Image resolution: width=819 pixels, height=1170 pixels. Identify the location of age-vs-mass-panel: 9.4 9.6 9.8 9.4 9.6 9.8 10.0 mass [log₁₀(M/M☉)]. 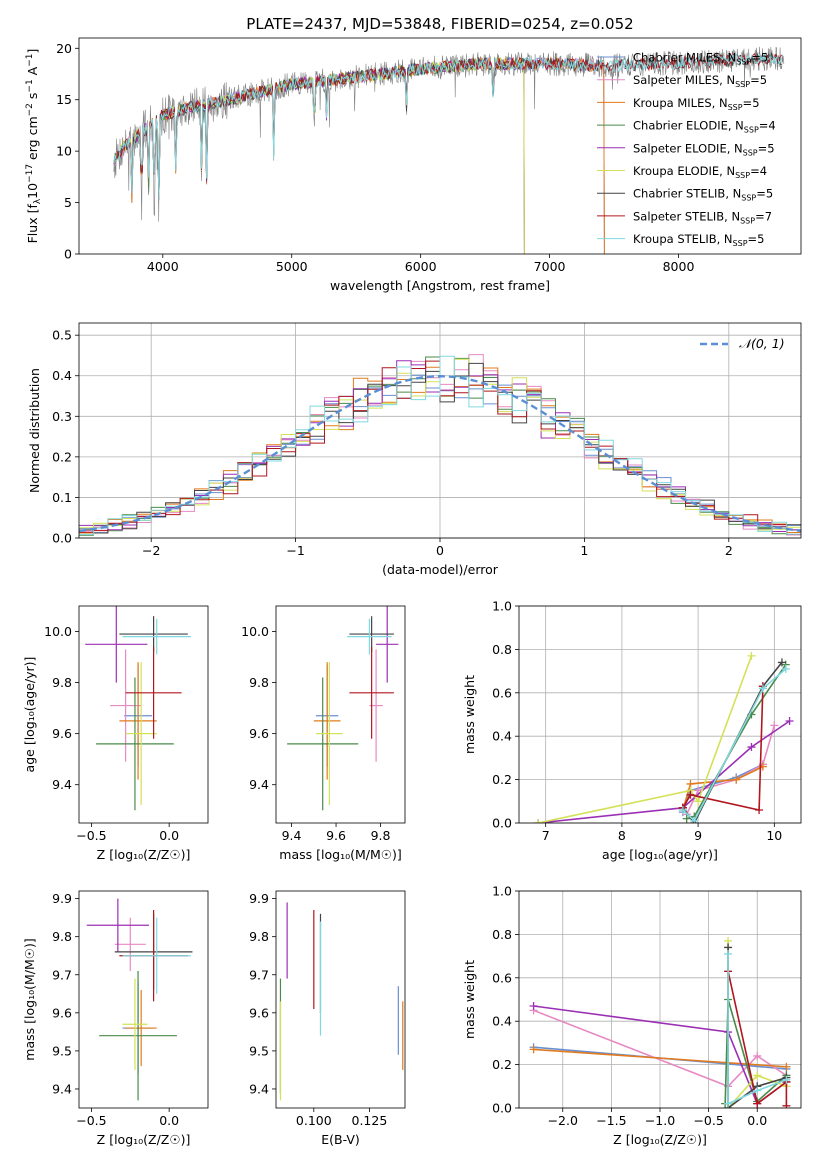
(323, 733).